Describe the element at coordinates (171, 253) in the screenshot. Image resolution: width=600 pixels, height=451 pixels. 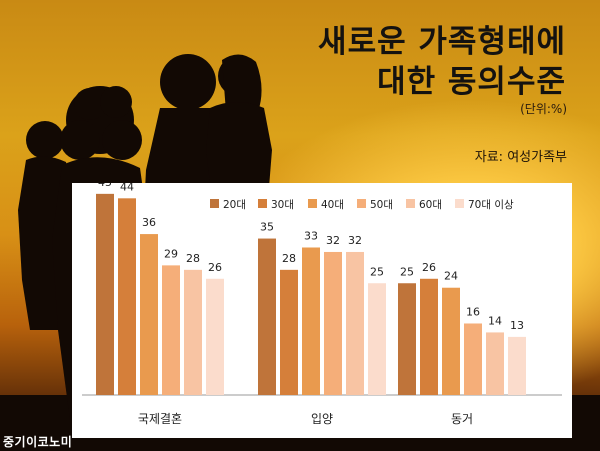
I see `data-label: 29` at that location.